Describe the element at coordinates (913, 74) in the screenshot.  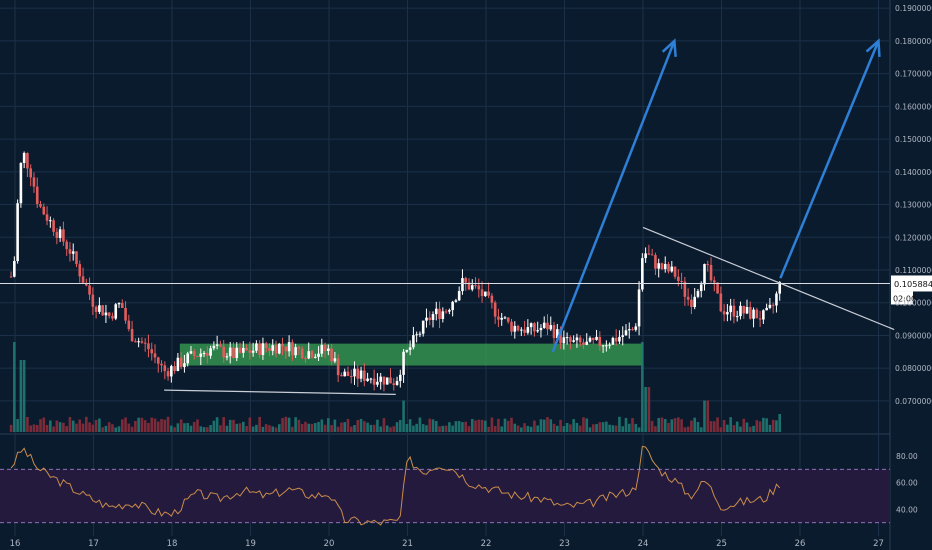
I see `price-tick-label: 0.17000000` at that location.